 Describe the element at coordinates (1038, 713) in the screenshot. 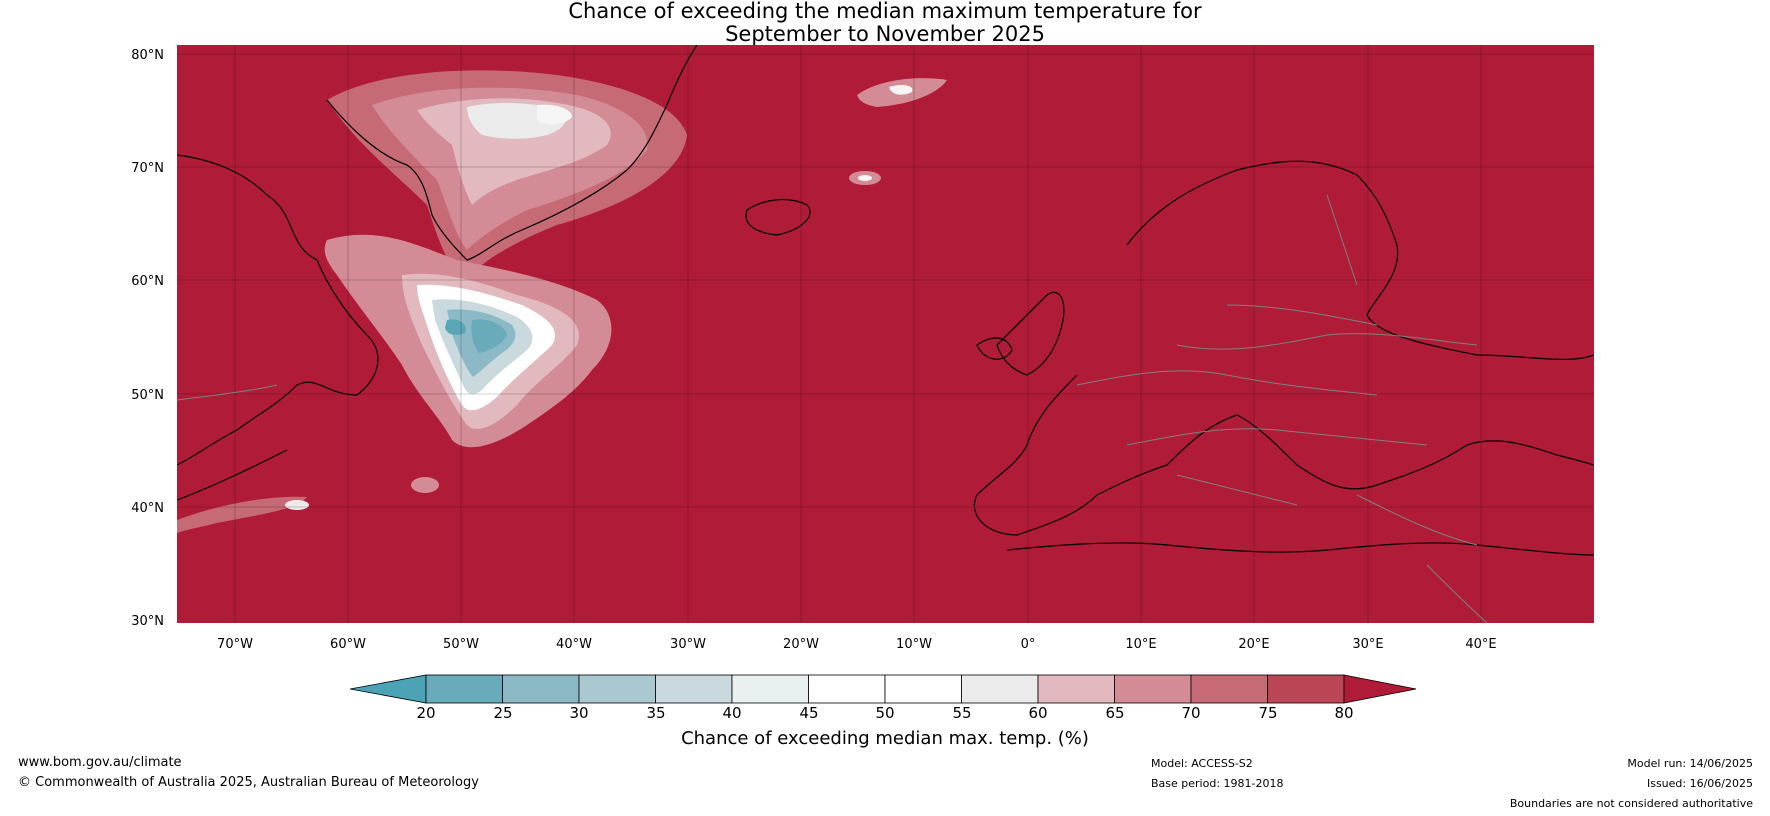

I see `colorbar-tick-60: 60` at that location.